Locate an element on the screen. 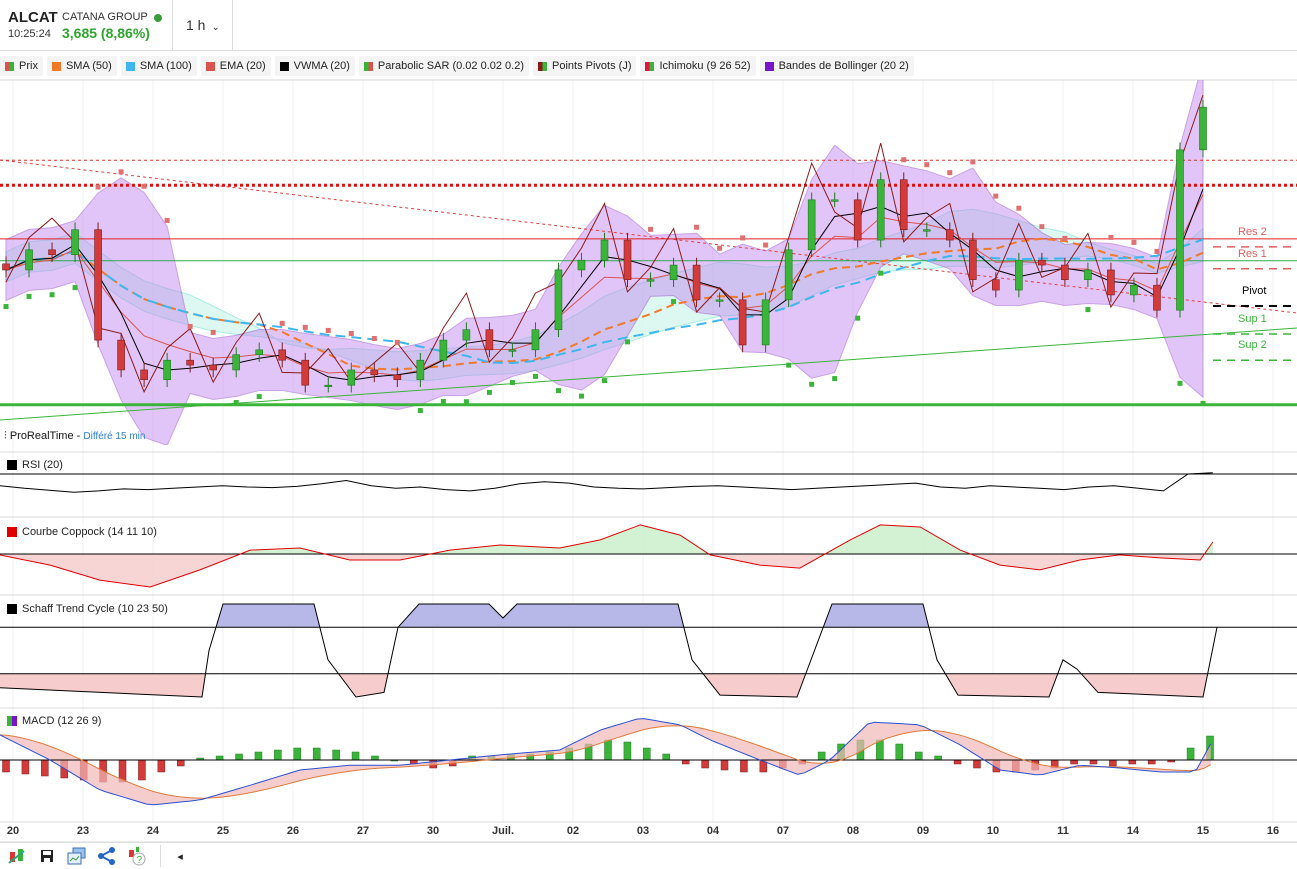  pane-label-macd: MACD (12 26 9) is located at coordinates (54, 721).